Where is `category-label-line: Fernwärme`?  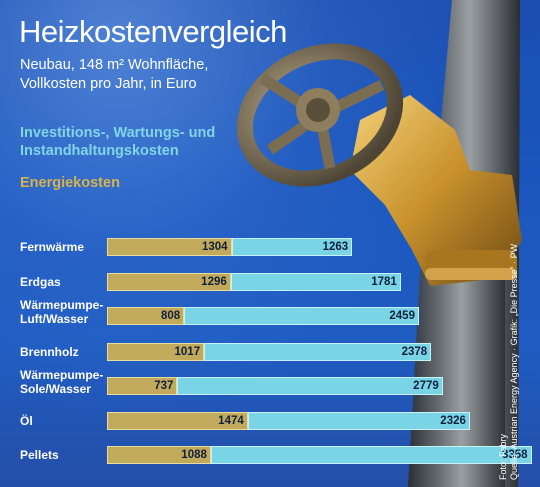 category-label-line: Fernwärme is located at coordinates (52, 247).